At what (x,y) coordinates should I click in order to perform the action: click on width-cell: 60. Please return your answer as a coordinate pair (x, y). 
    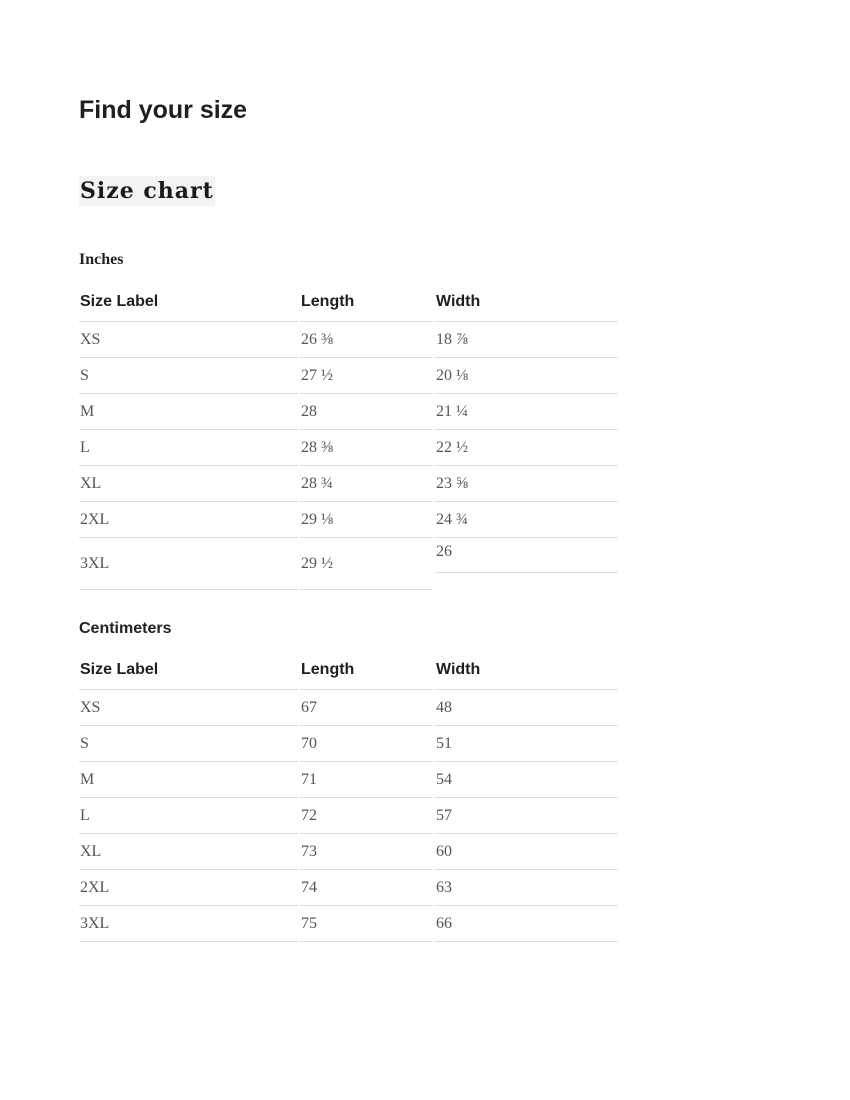
    Looking at the image, I should click on (526, 852).